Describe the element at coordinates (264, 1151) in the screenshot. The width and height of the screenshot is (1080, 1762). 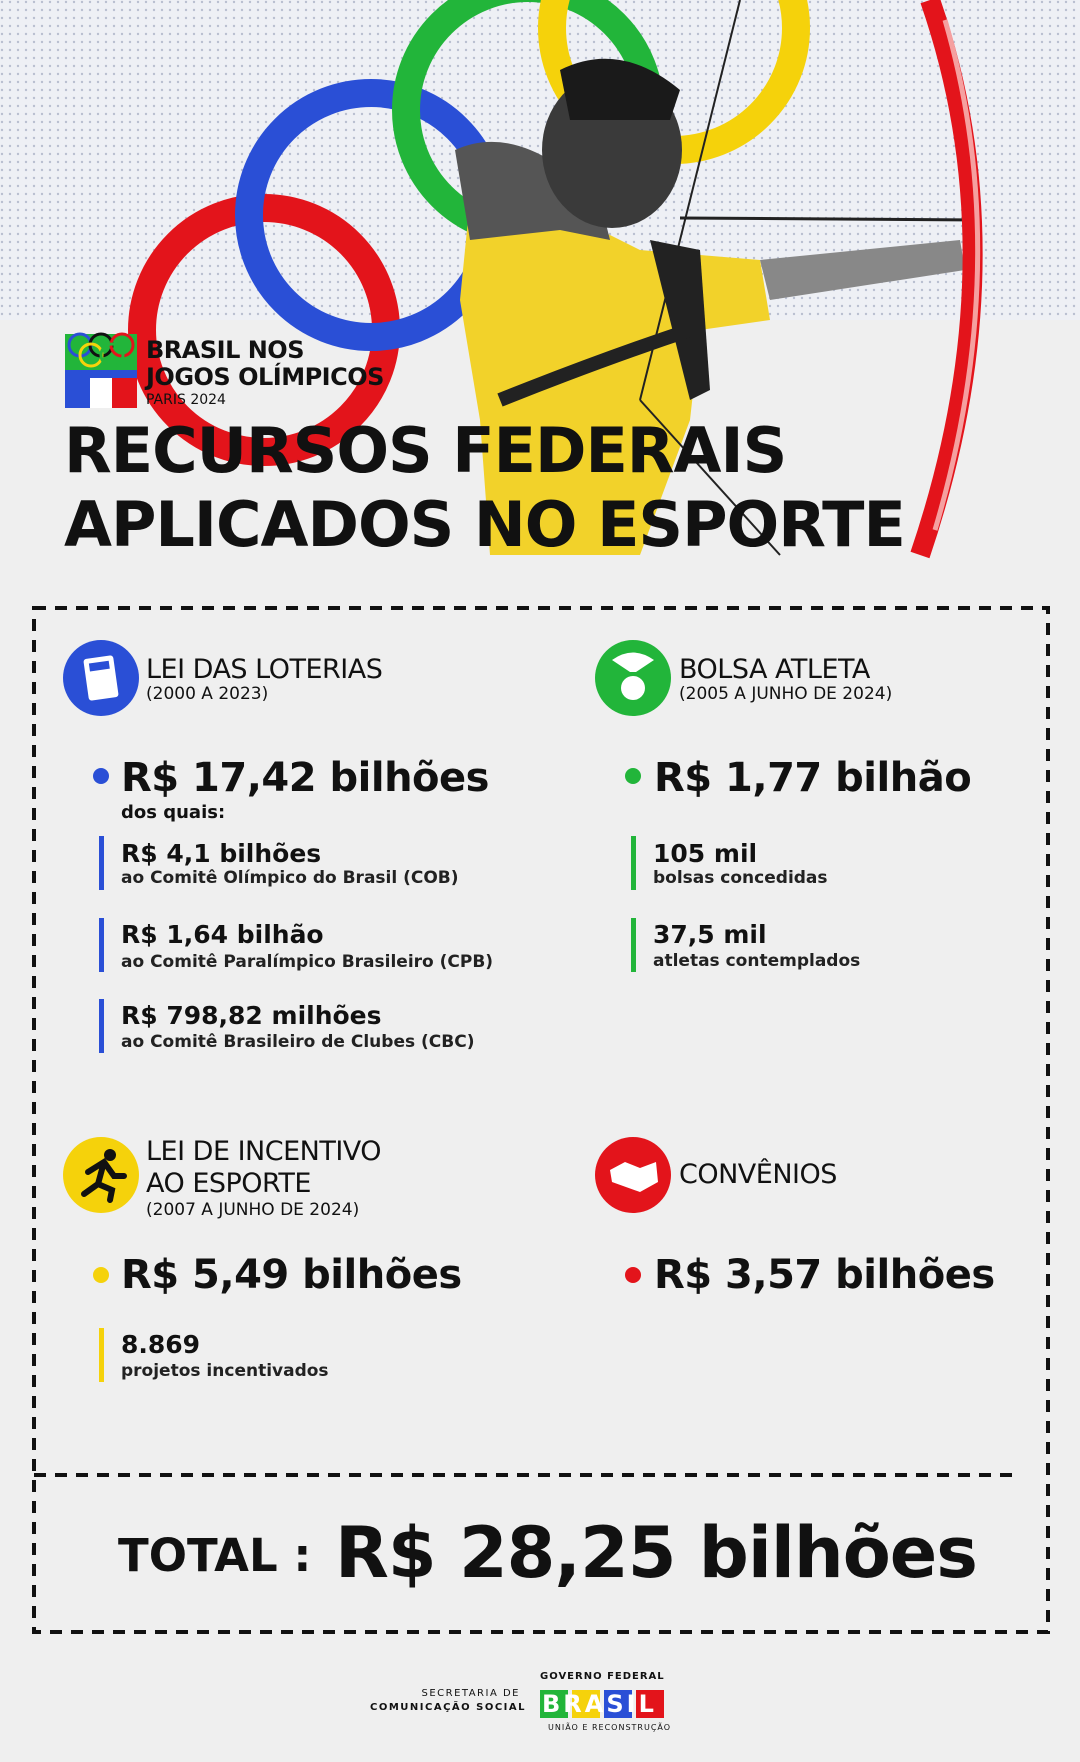
I see `section-title: LEI DE INCENTIVO` at that location.